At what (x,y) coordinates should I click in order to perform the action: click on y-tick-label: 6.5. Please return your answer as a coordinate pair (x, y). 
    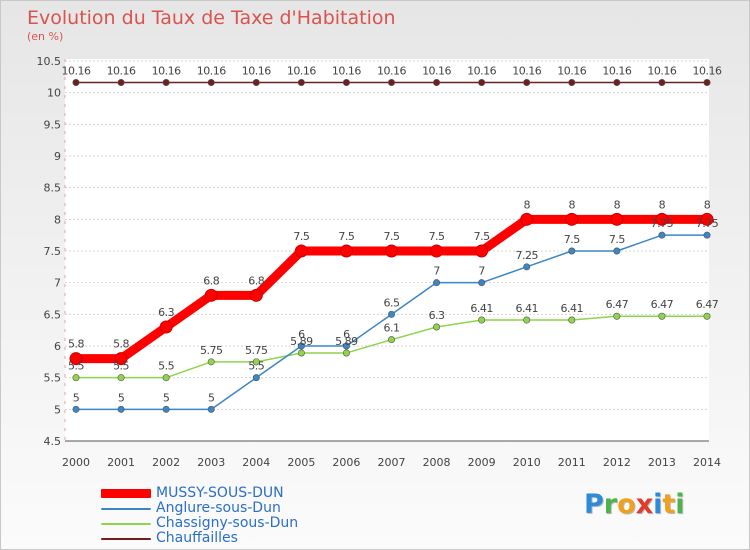
    Looking at the image, I should click on (53, 314).